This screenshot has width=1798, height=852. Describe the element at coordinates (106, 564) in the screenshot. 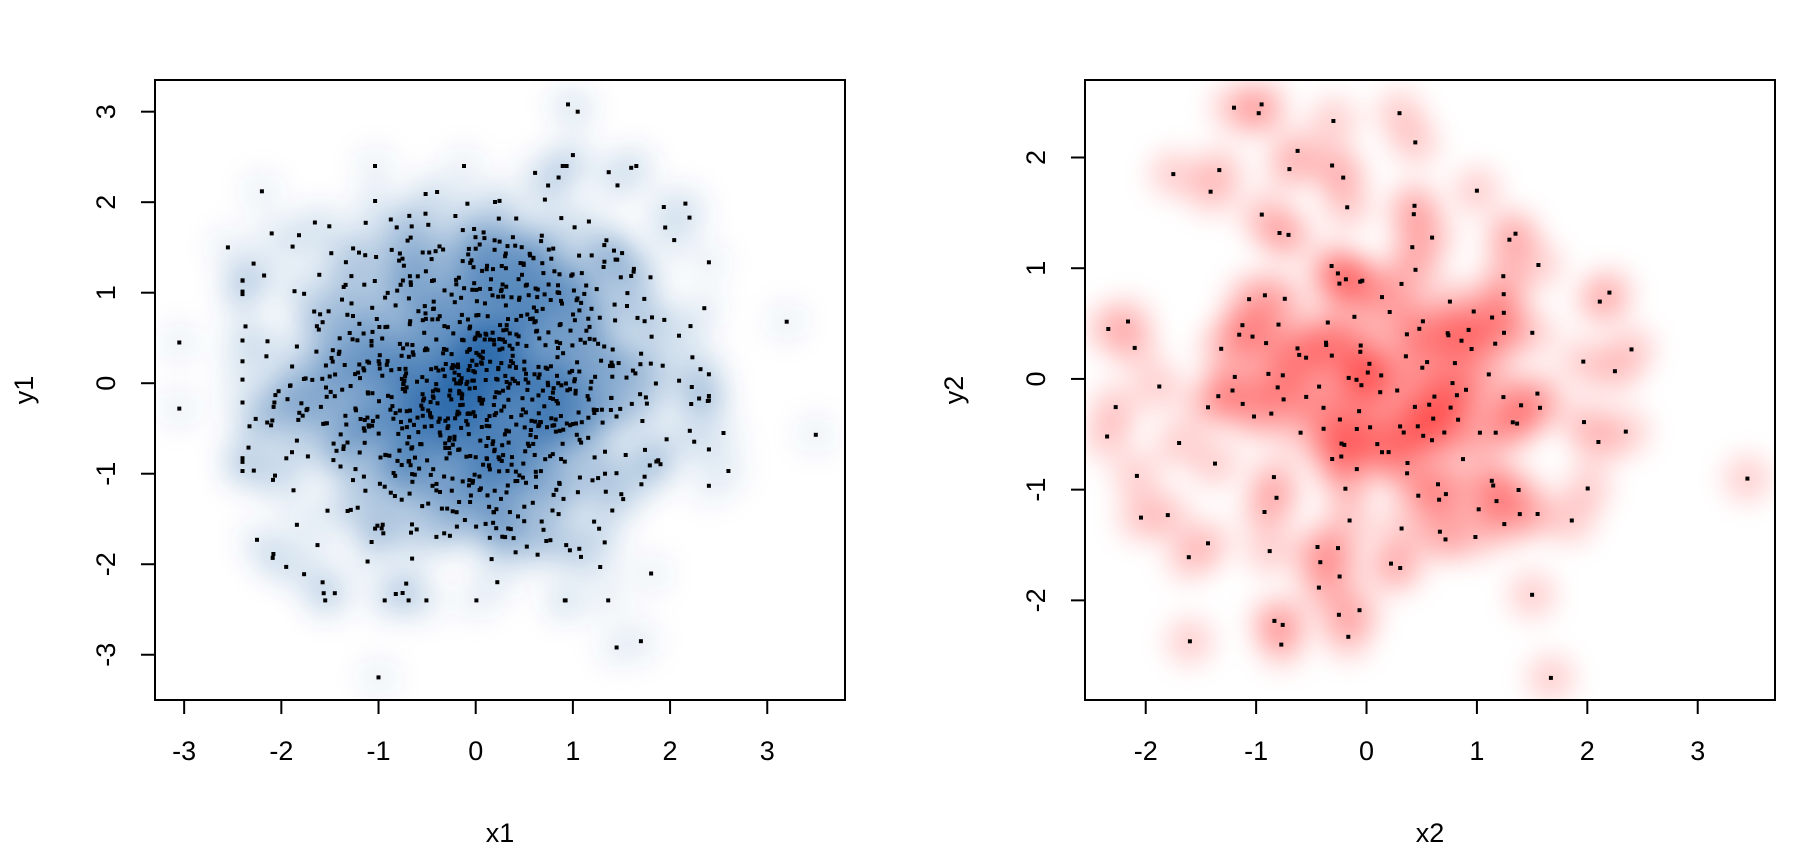

I see `y-tick-label: -2` at that location.